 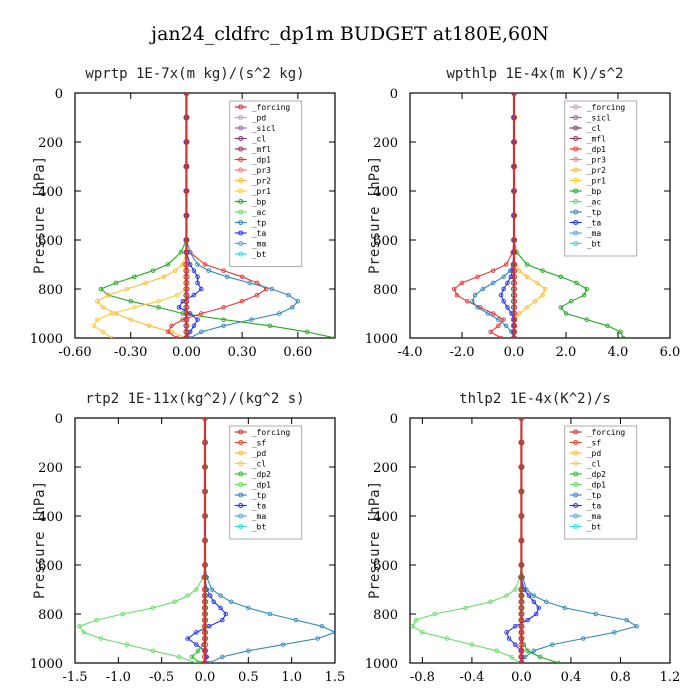 I want to click on series-line-bp, so click(x=539, y=540).